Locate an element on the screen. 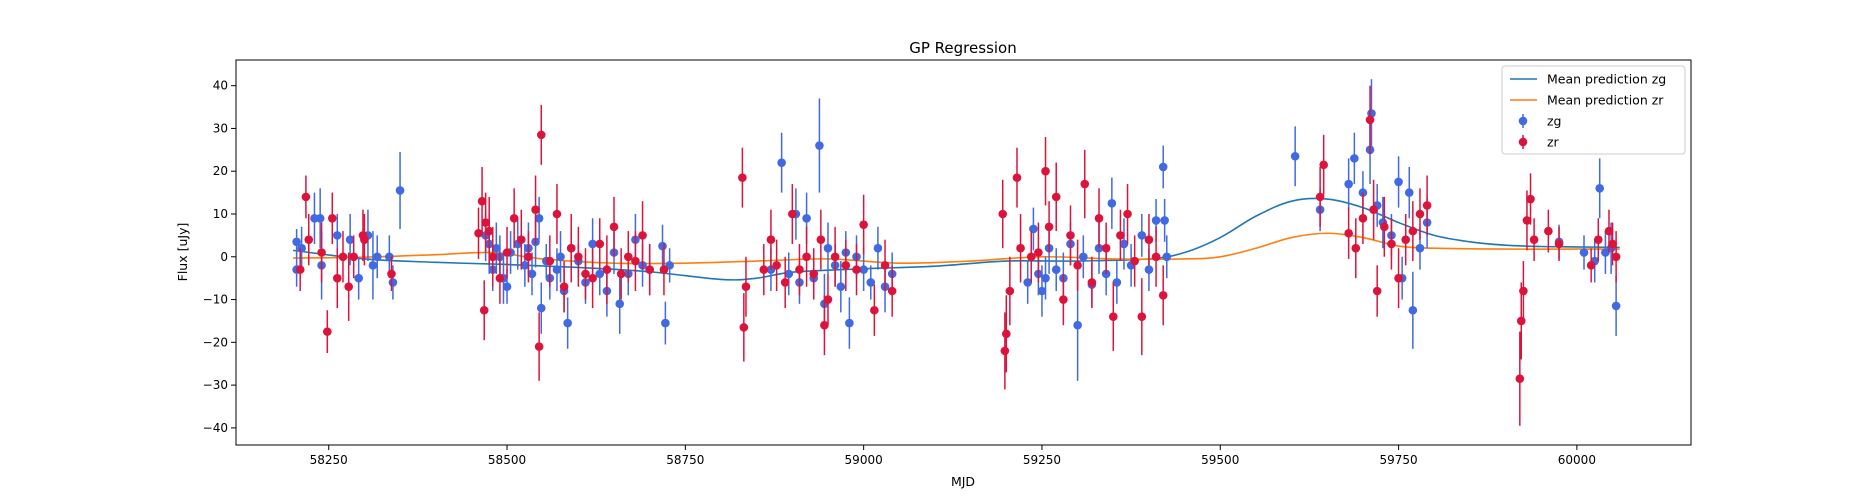 The width and height of the screenshot is (1875, 500). x-tick-label: 58500 is located at coordinates (507, 460).